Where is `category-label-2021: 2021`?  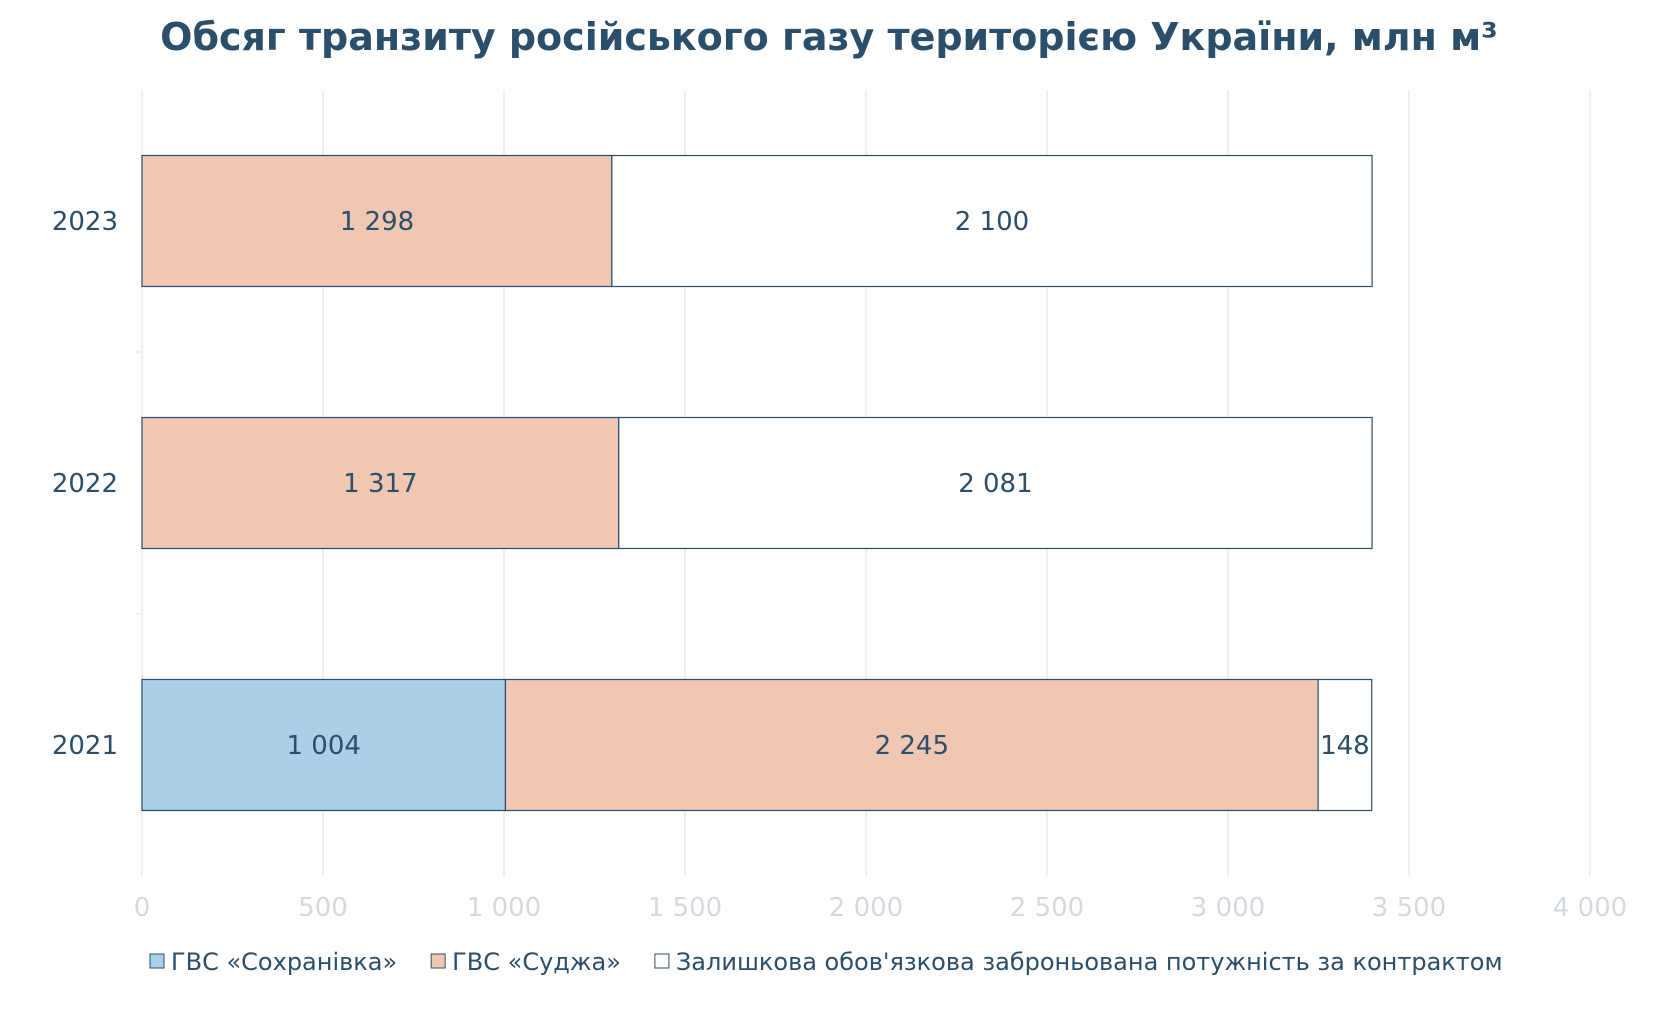
category-label-2021: 2021 is located at coordinates (85, 746).